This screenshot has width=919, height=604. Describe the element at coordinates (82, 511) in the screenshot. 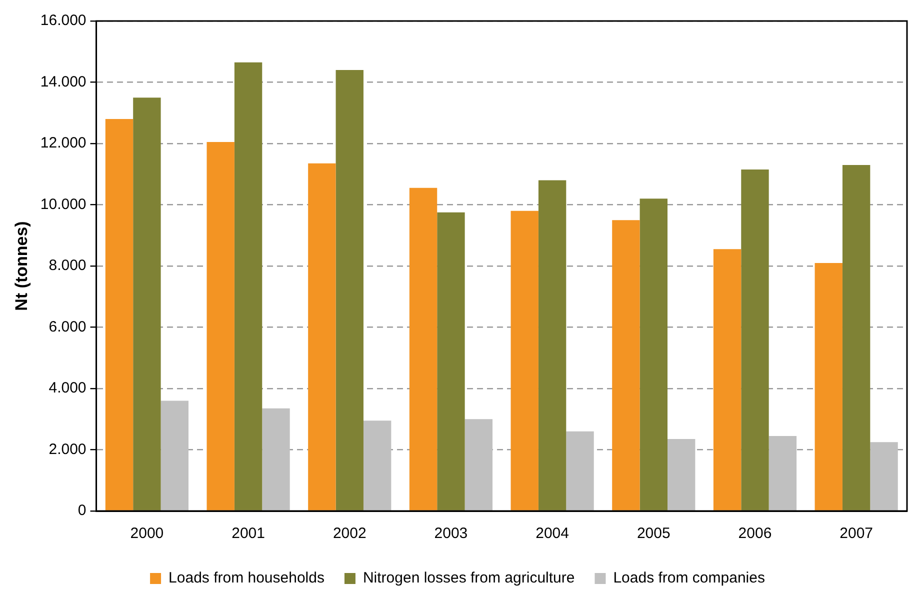

I see `y-tick-label: 0` at that location.